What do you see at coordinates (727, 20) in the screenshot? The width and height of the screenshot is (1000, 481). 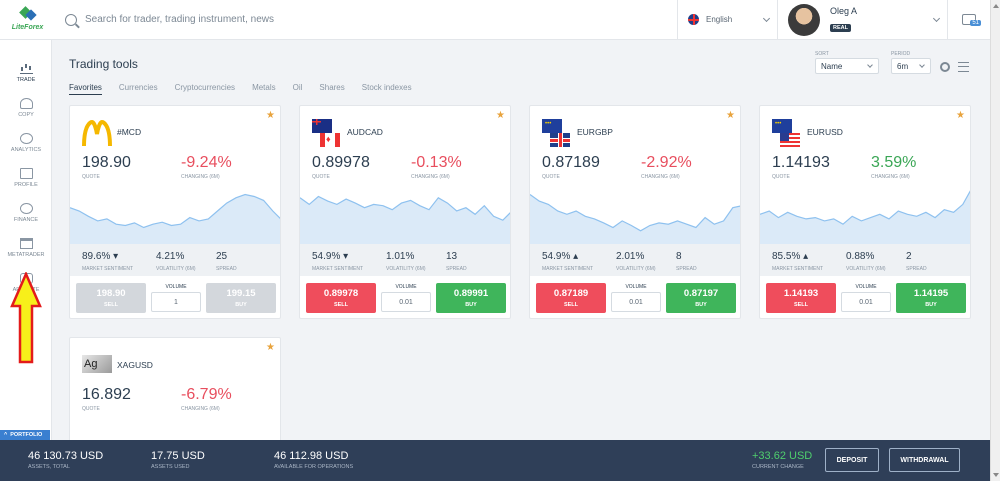 I see `language-selector: English` at bounding box center [727, 20].